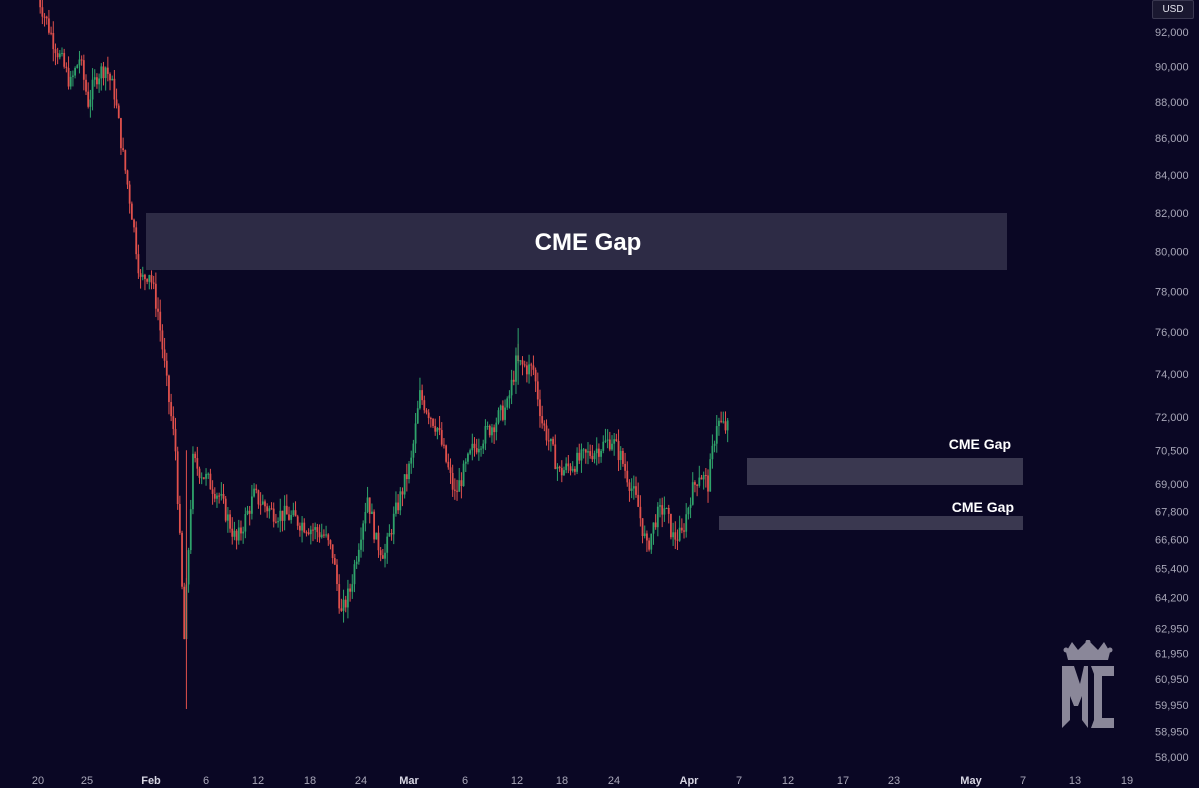 The width and height of the screenshot is (1199, 788). Describe the element at coordinates (465, 781) in the screenshot. I see `time-tick-label: 6` at that location.